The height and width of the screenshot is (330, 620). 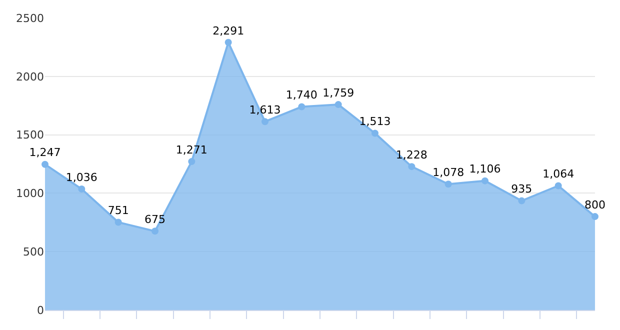 What do you see at coordinates (521, 189) in the screenshot?
I see `data-label: 935` at bounding box center [521, 189].